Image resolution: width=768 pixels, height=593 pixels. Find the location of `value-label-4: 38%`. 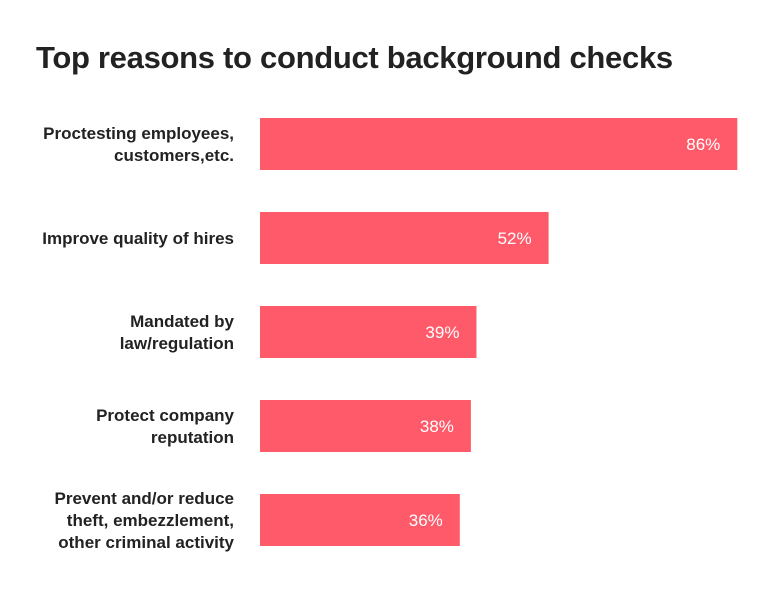

value-label-4: 38% is located at coordinates (437, 426).